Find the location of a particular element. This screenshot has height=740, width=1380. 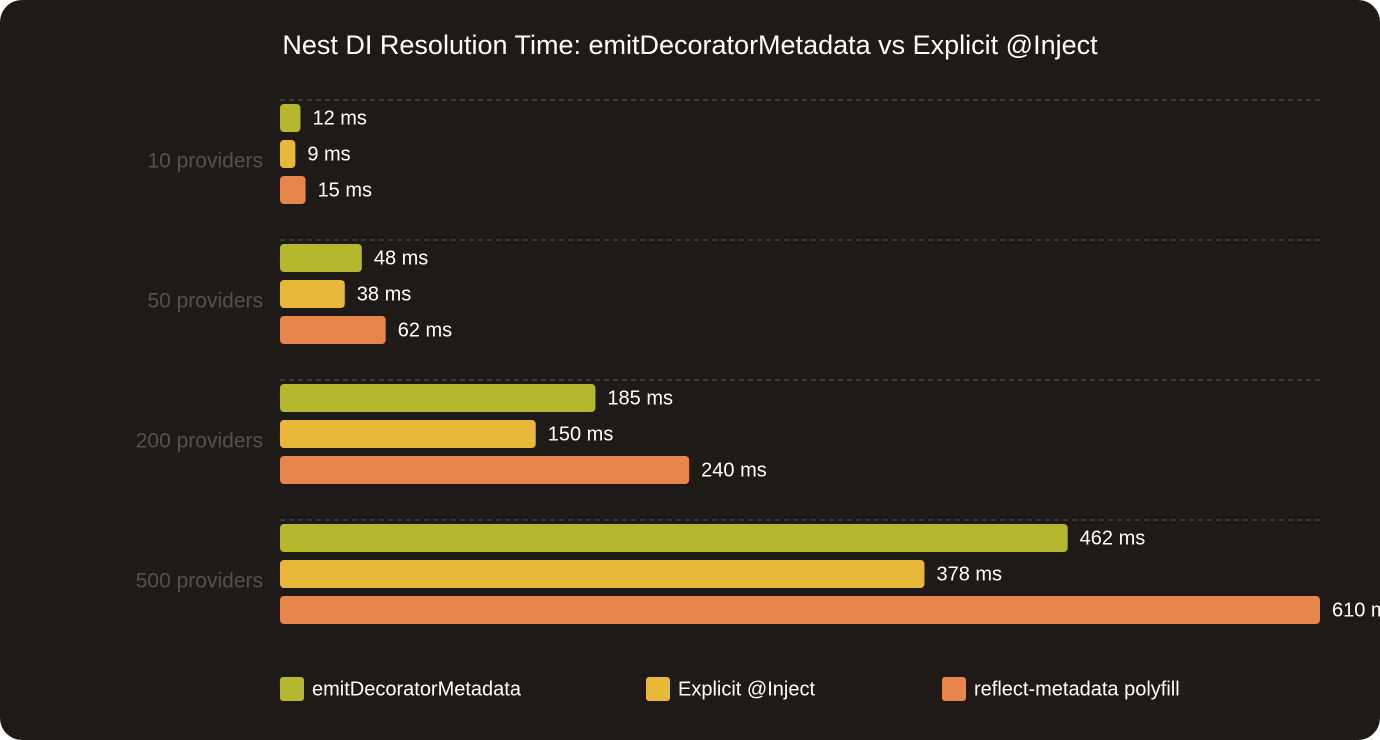

legend-label: reflect-metadata polyfill is located at coordinates (1077, 689).